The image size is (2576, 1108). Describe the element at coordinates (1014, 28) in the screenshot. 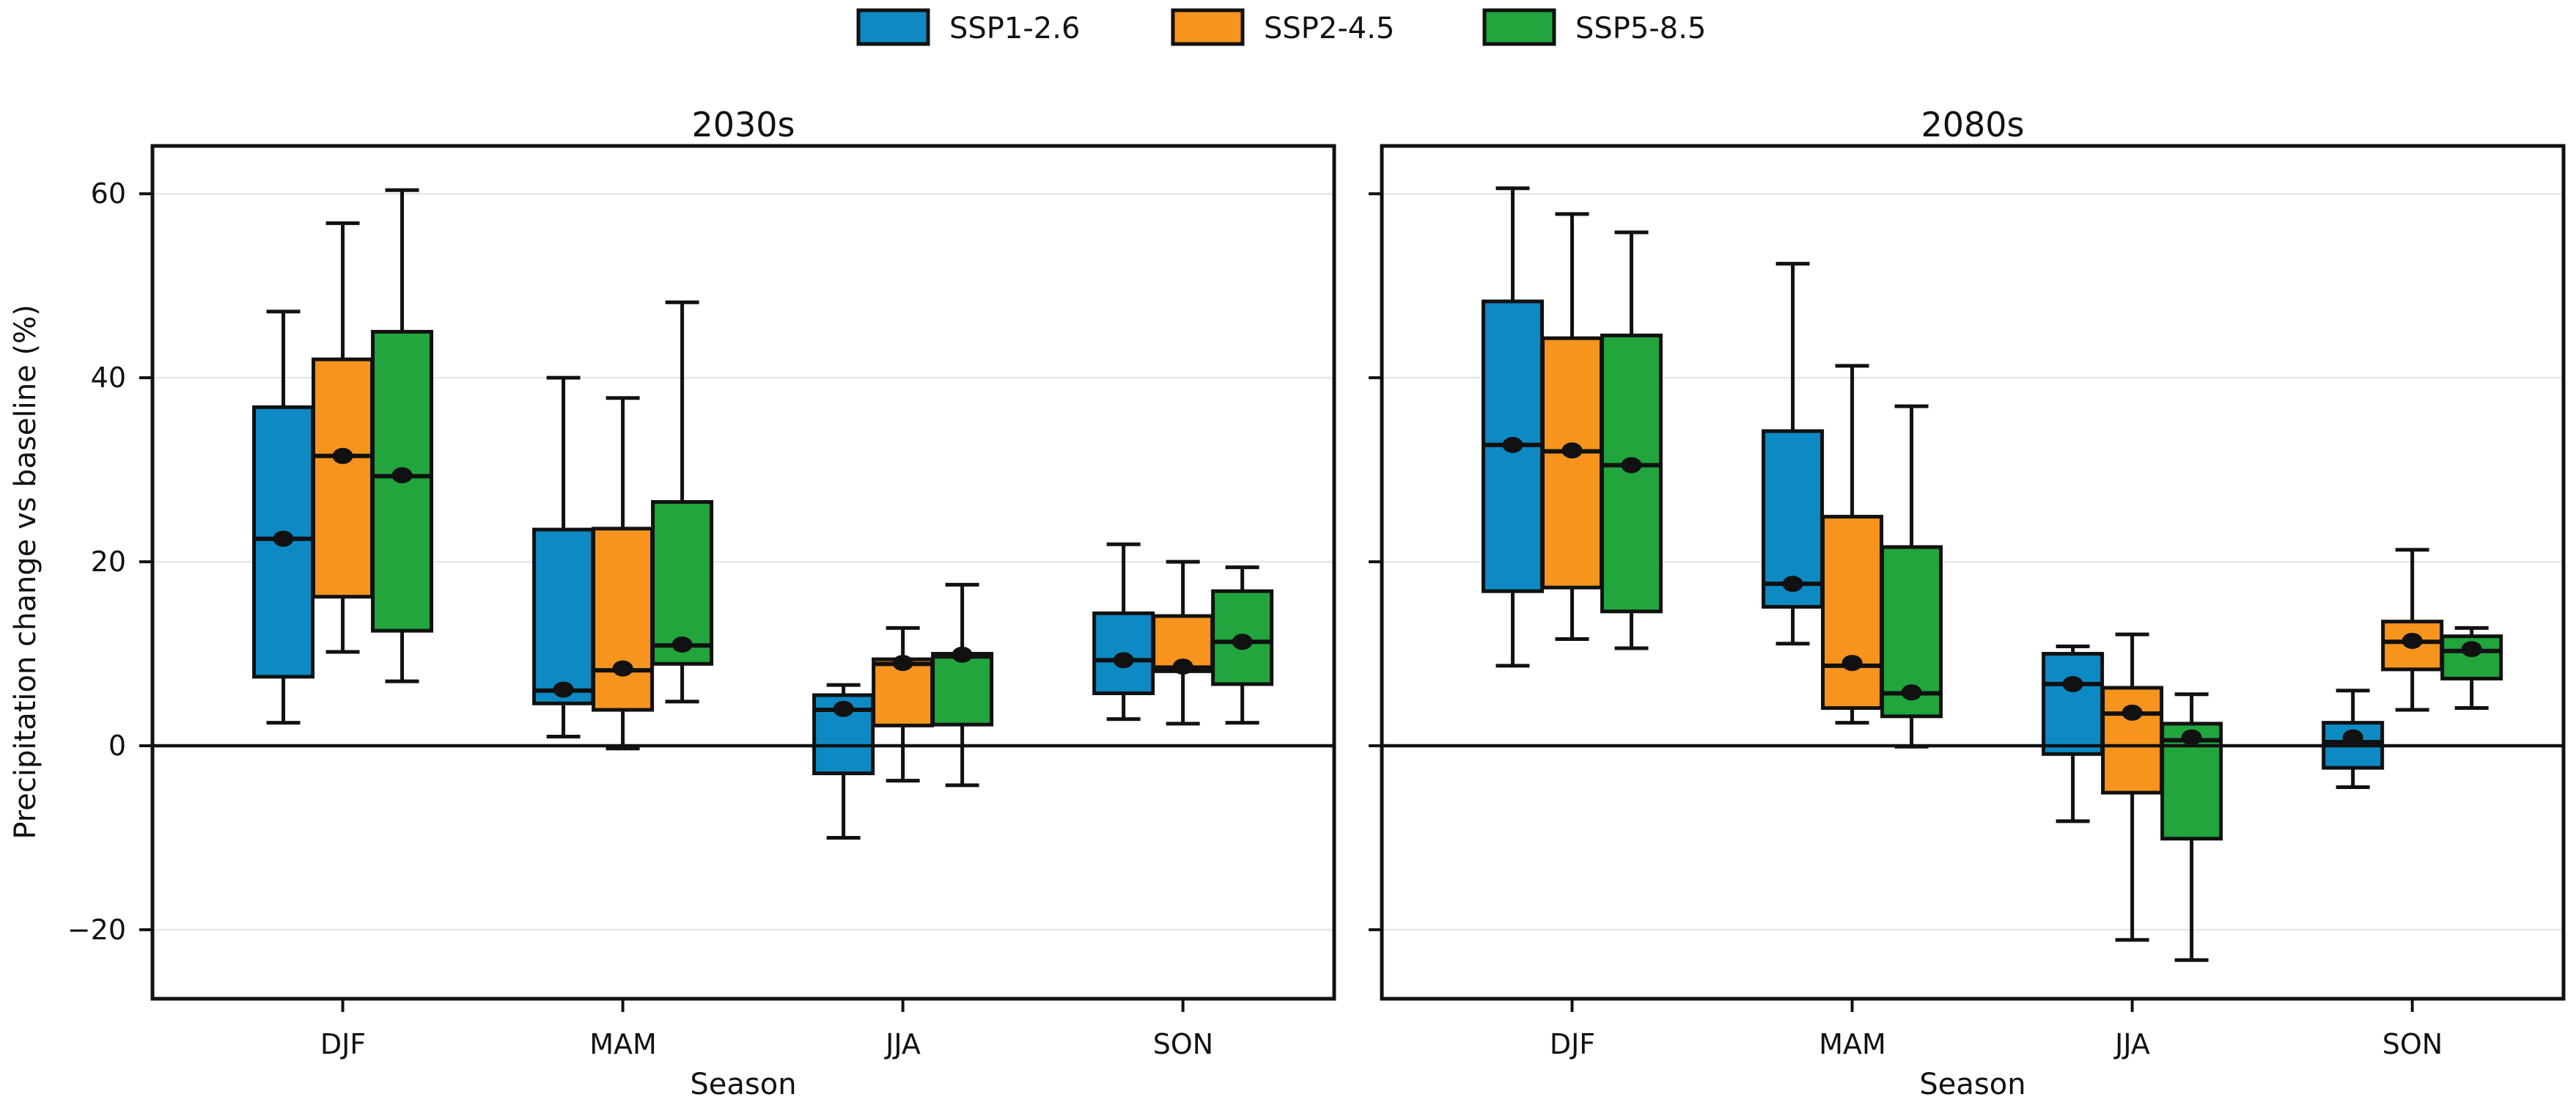

I see `legend-label-ssp1: SSP1-2.6` at that location.